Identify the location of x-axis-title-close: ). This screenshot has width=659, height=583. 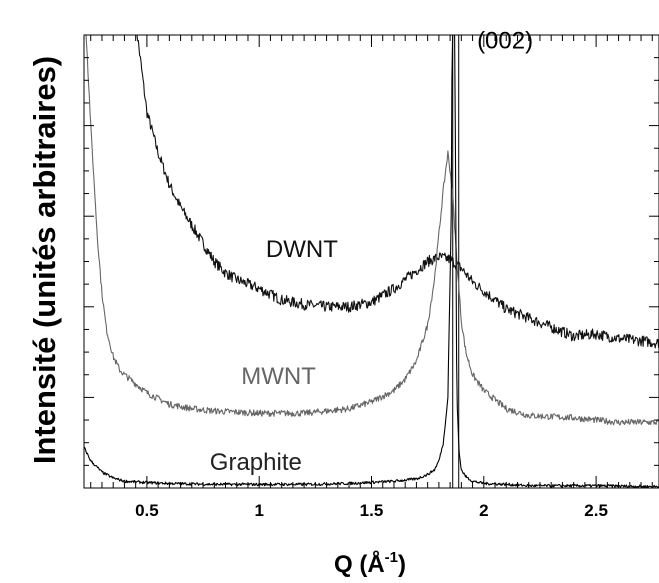
(402, 564).